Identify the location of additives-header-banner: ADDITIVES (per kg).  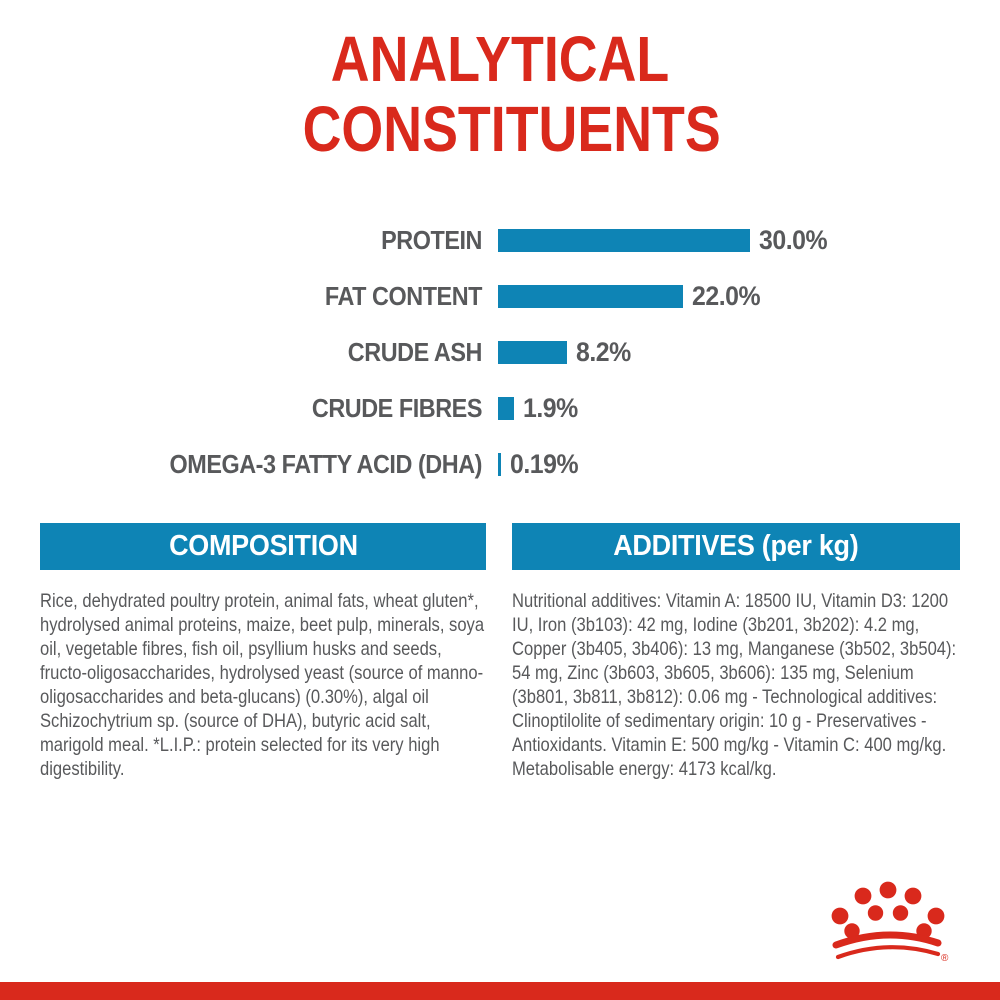
(736, 546).